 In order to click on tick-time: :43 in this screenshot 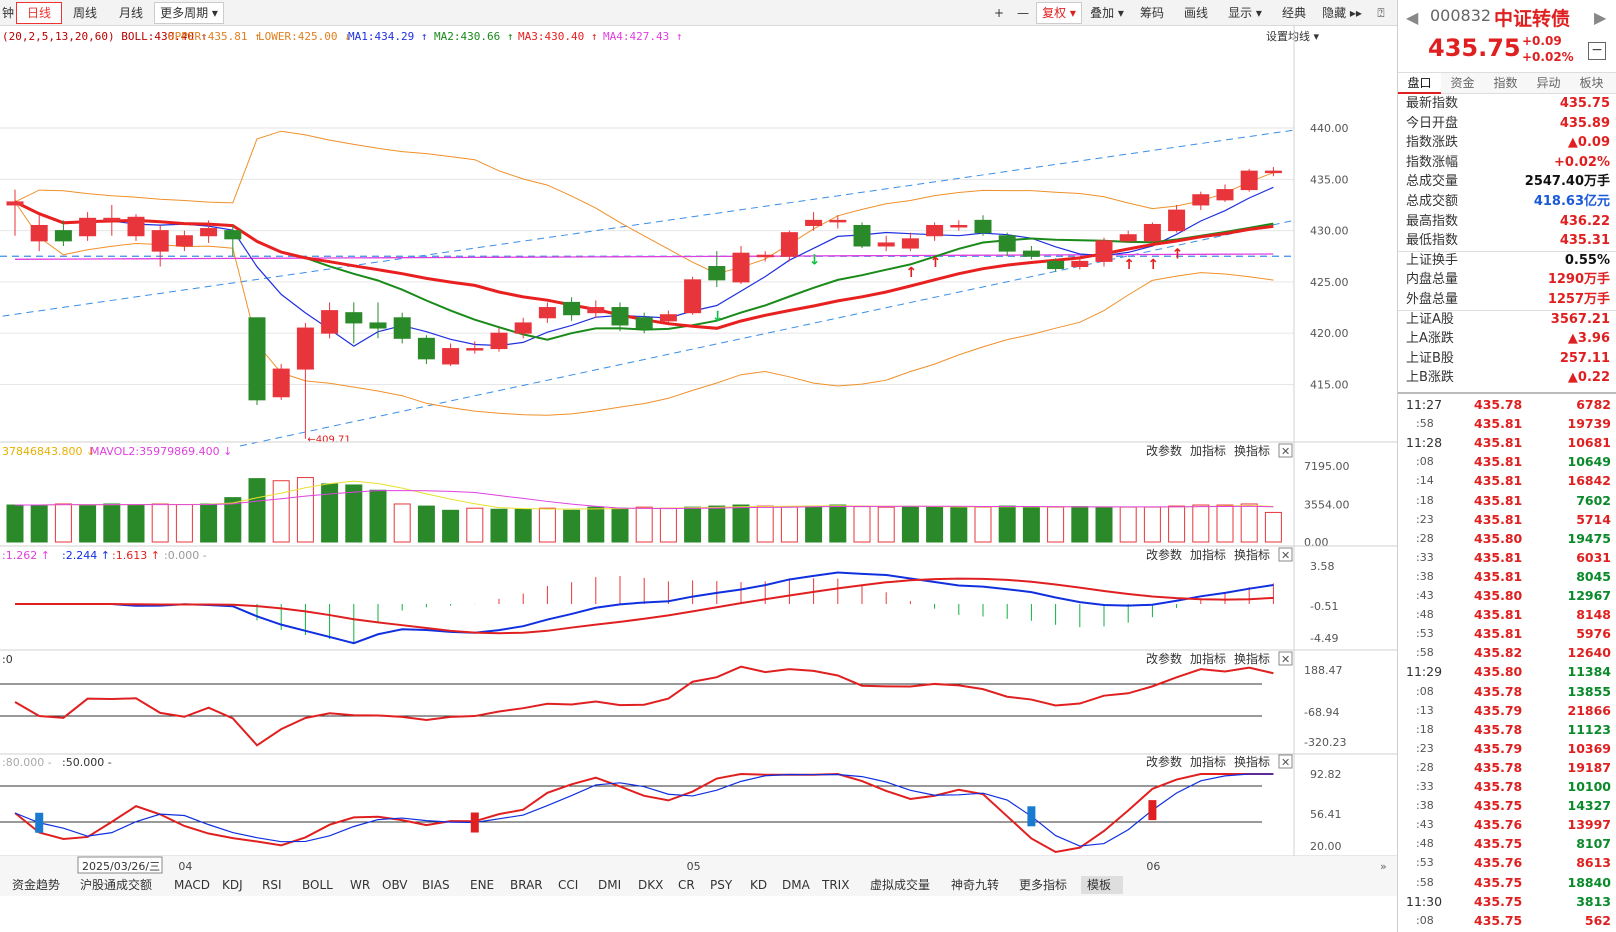, I will do `click(1425, 595)`.